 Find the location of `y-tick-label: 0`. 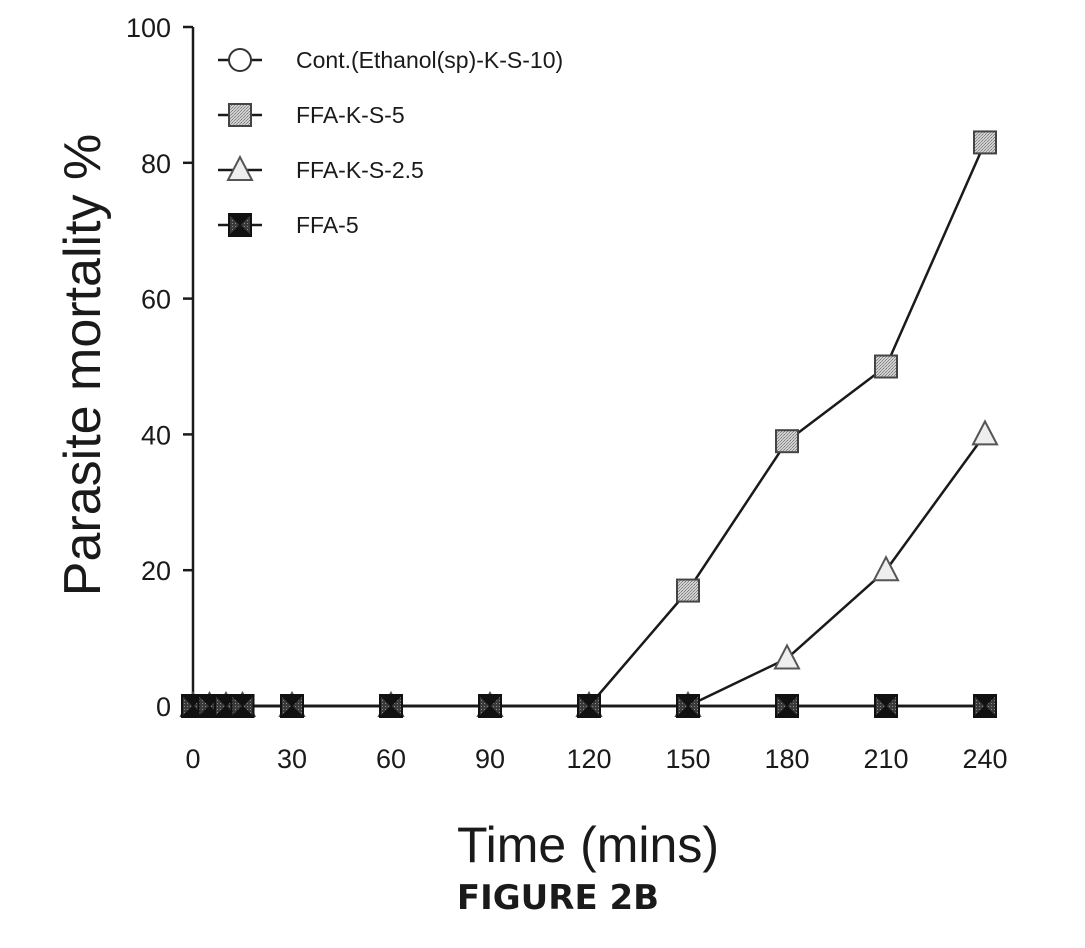

y-tick-label: 0 is located at coordinates (163, 707).